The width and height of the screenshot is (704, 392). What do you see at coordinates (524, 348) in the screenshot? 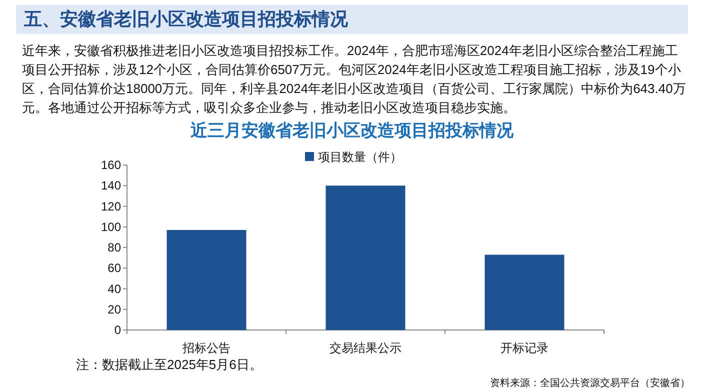
I see `x-tick-label: 开标记录` at bounding box center [524, 348].